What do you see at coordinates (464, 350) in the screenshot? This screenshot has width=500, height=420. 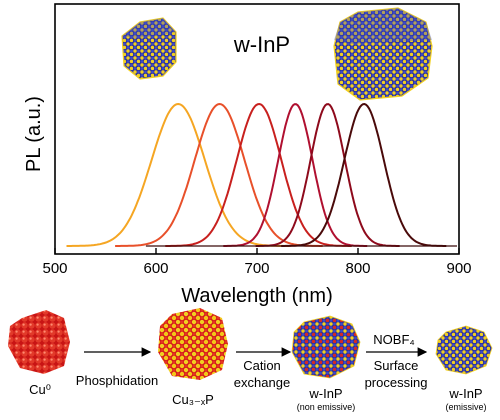 I see `winp-emissive-nanocrystal` at bounding box center [464, 350].